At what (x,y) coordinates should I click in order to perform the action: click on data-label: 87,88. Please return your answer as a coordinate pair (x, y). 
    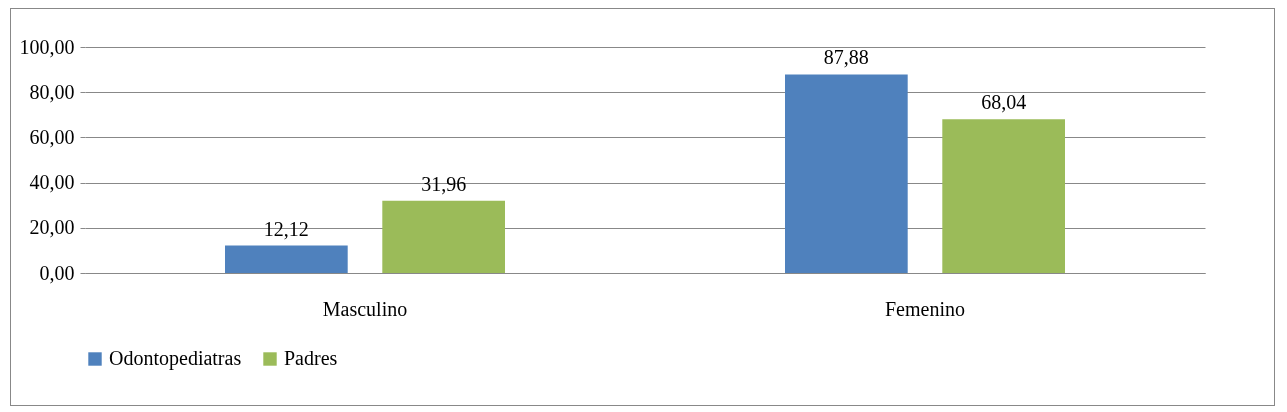
    Looking at the image, I should click on (846, 57).